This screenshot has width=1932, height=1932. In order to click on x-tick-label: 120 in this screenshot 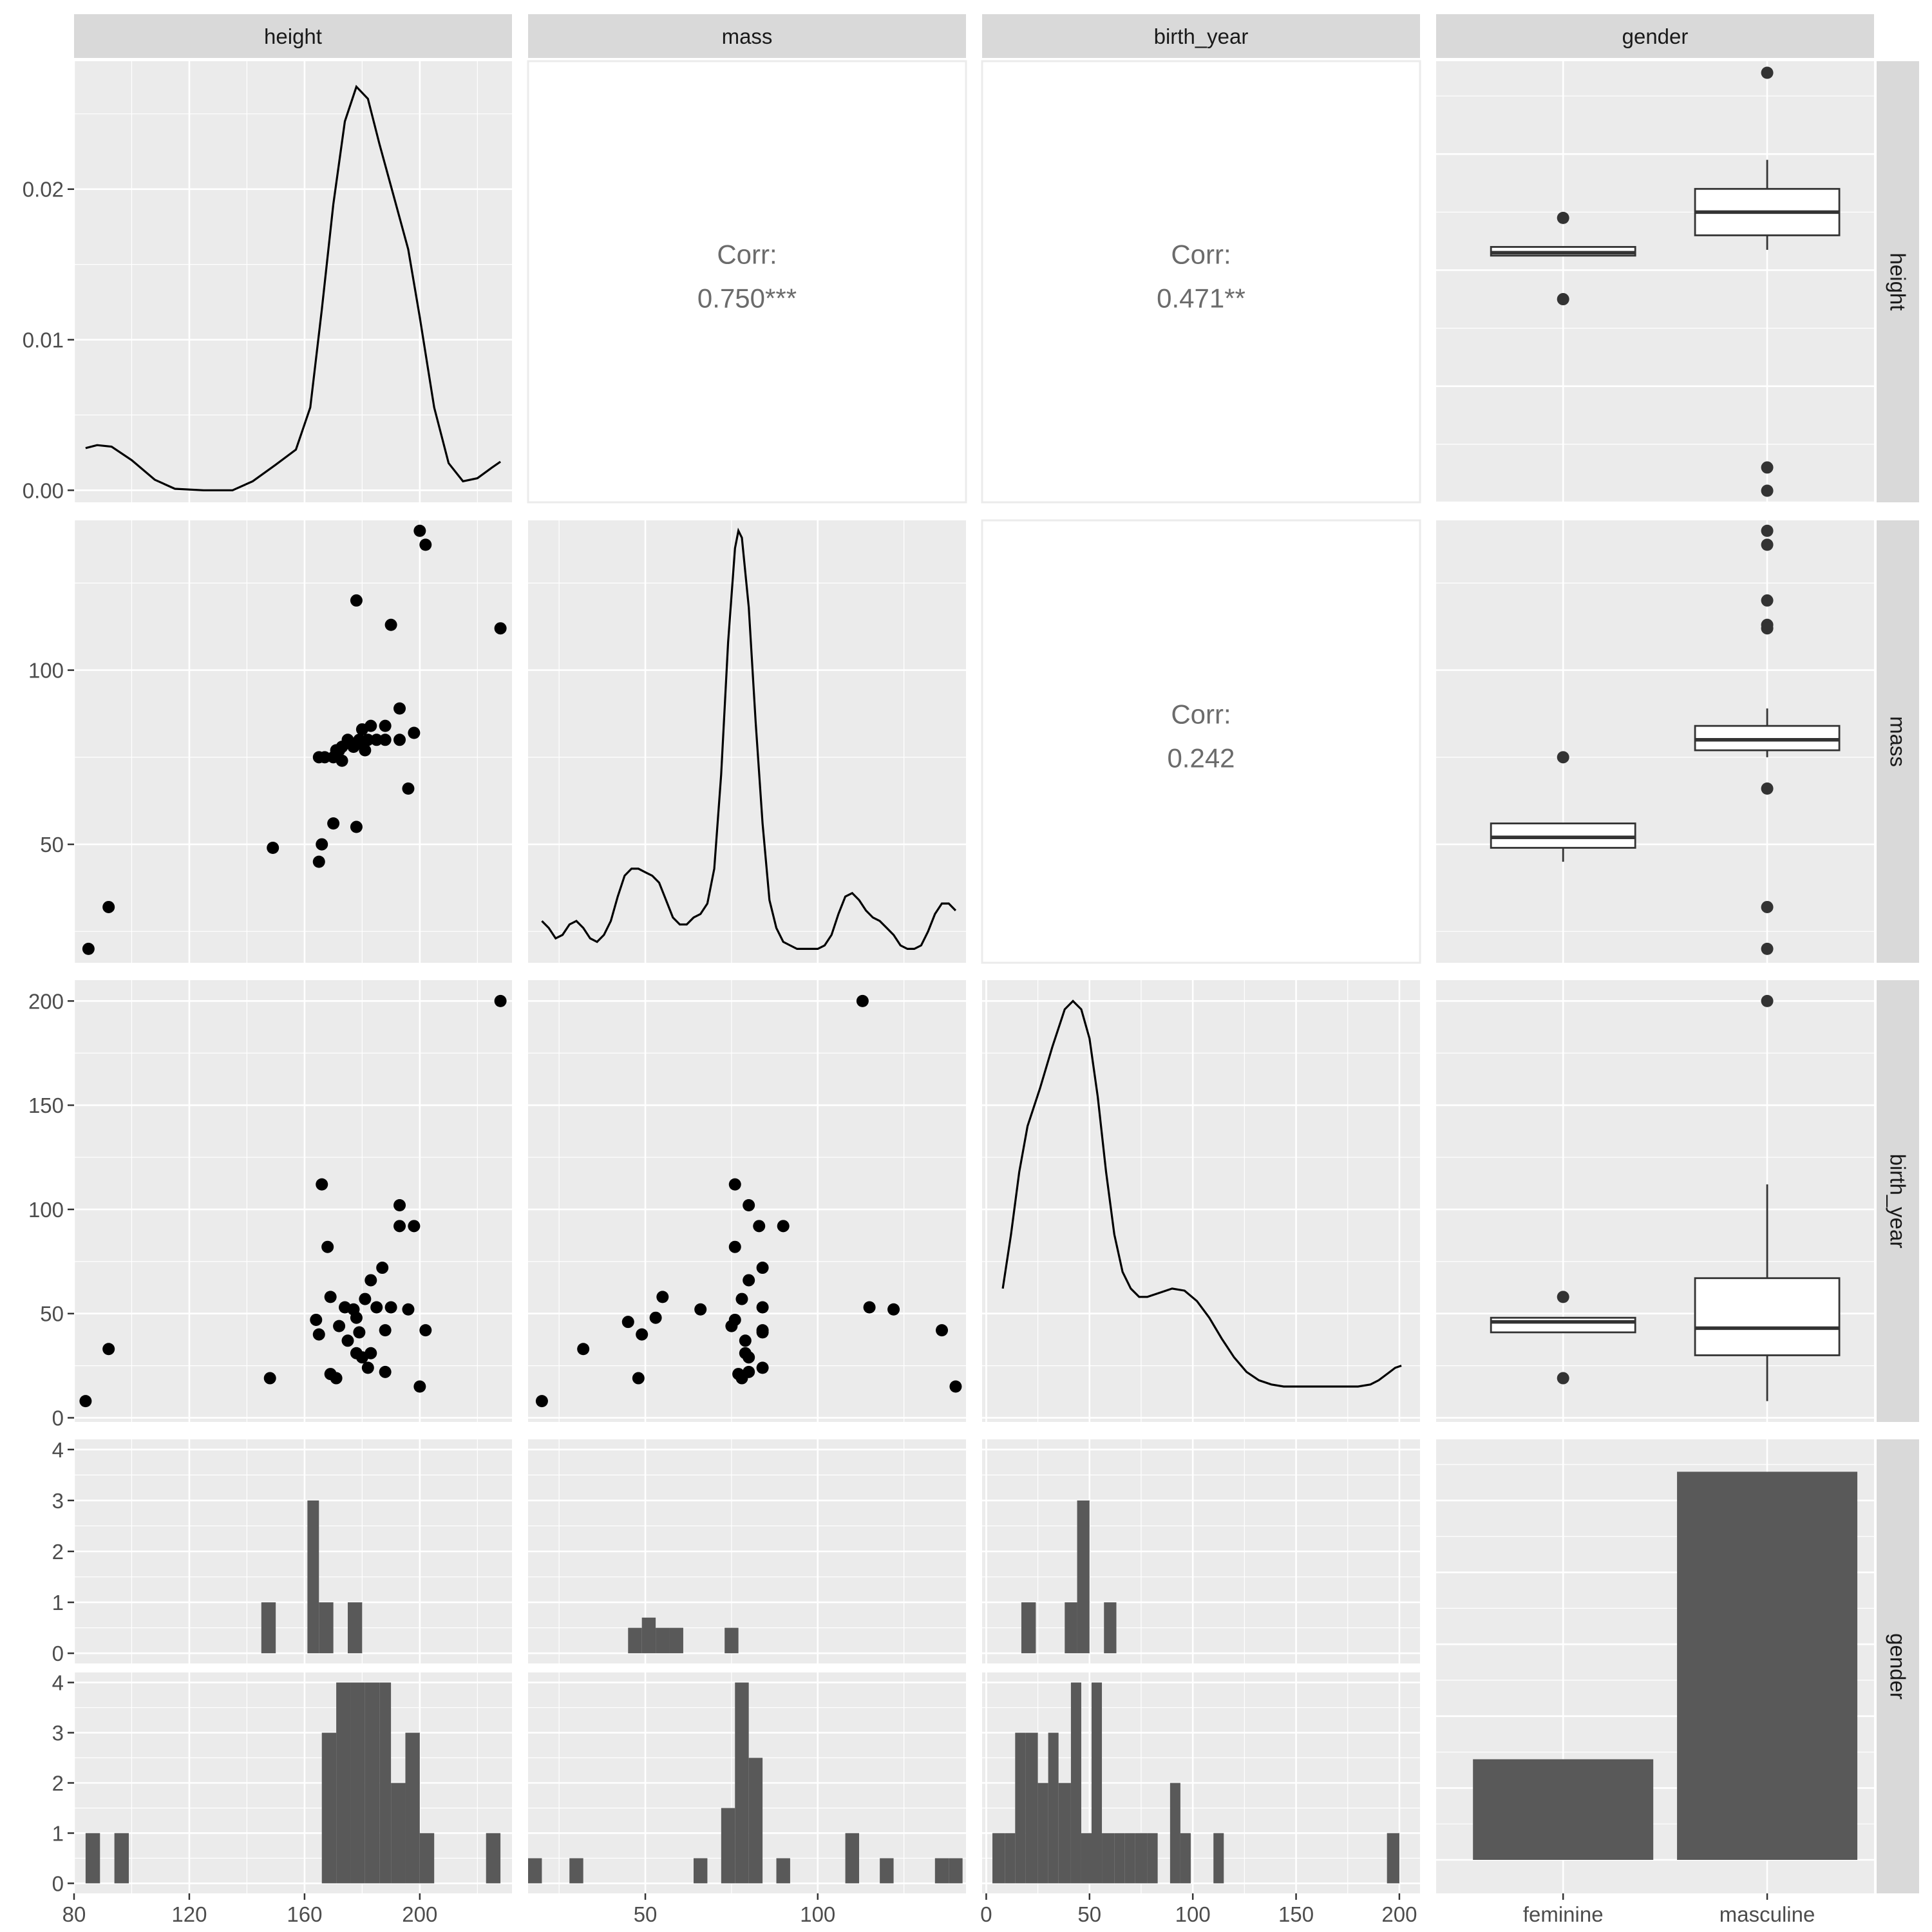, I will do `click(189, 1914)`.